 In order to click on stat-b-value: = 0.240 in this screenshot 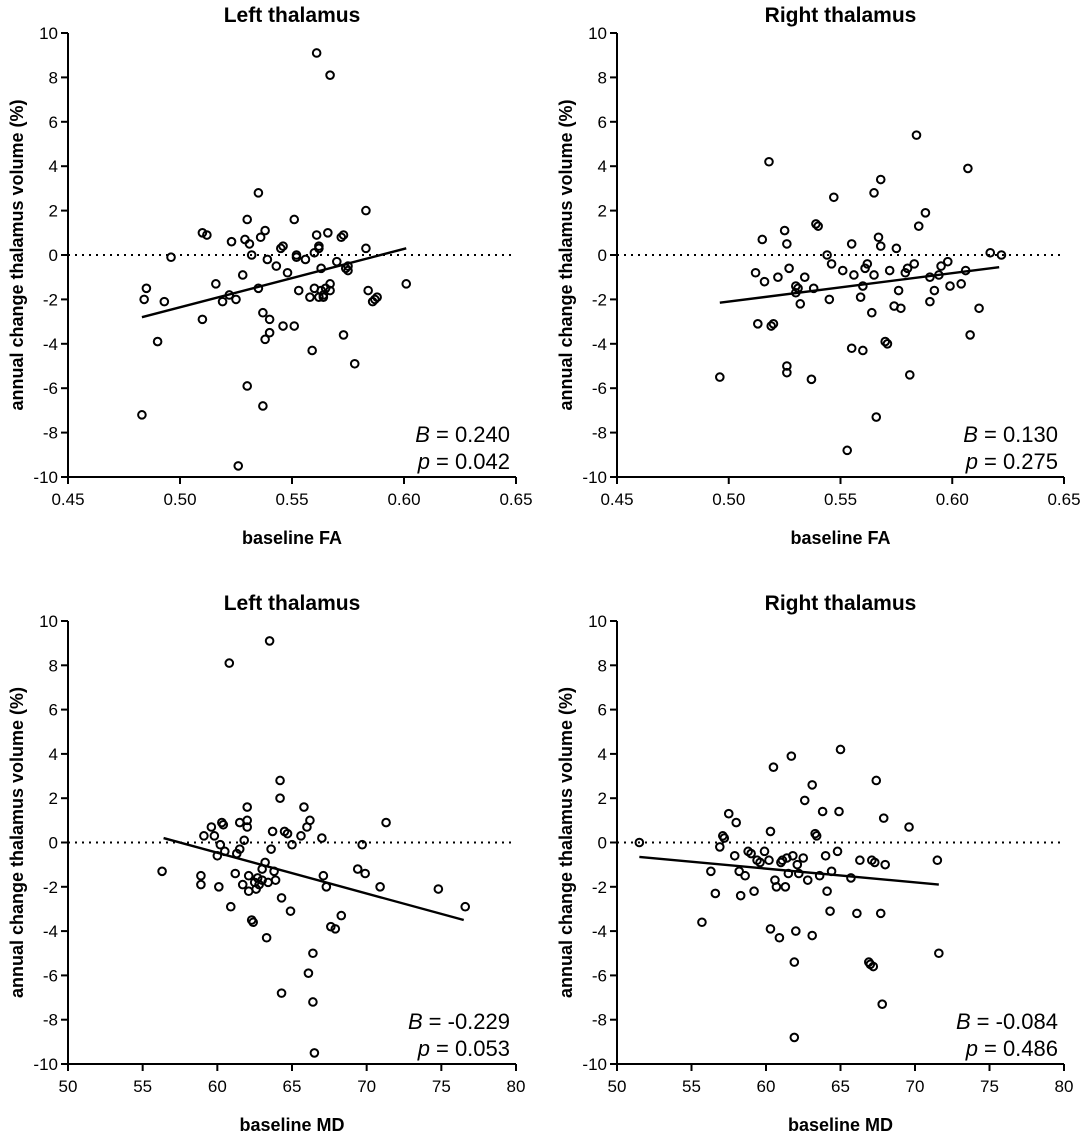, I will do `click(473, 434)`.